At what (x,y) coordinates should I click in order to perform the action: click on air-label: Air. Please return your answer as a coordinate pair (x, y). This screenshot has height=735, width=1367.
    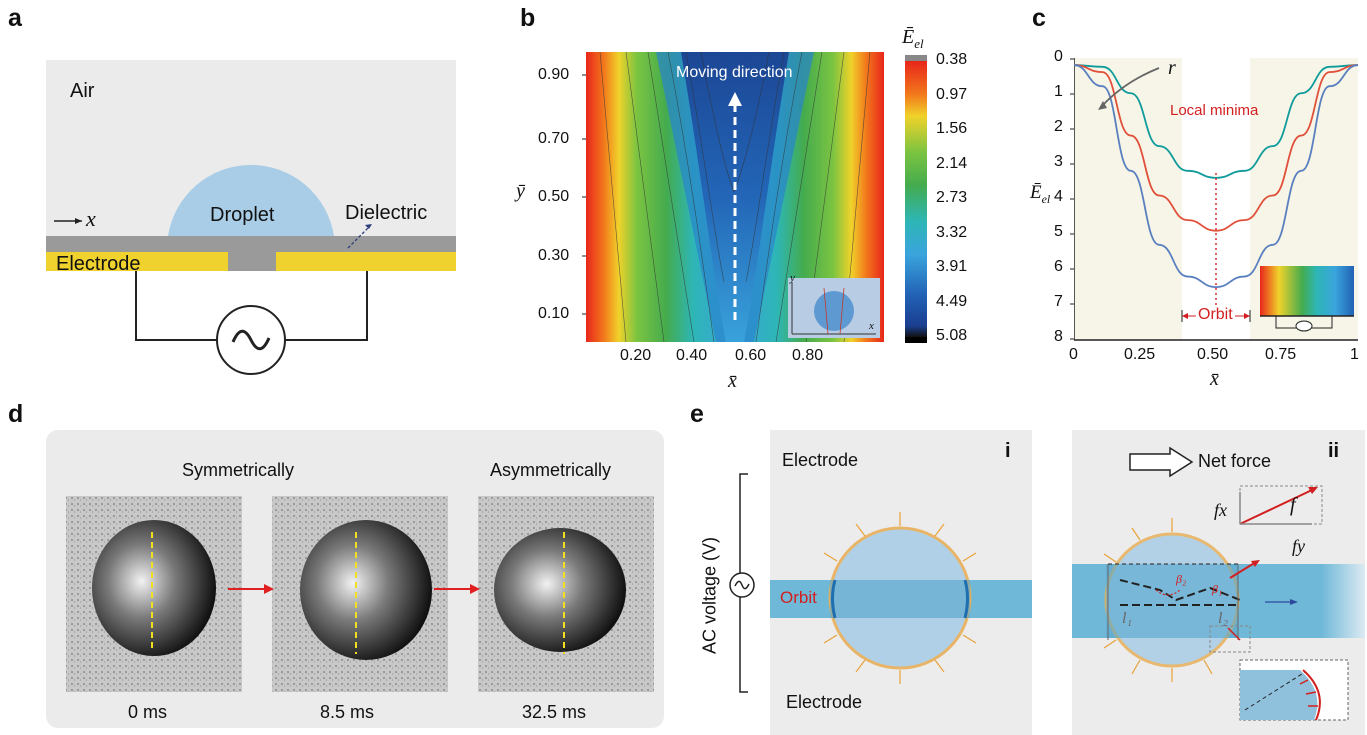
    Looking at the image, I should click on (82, 91).